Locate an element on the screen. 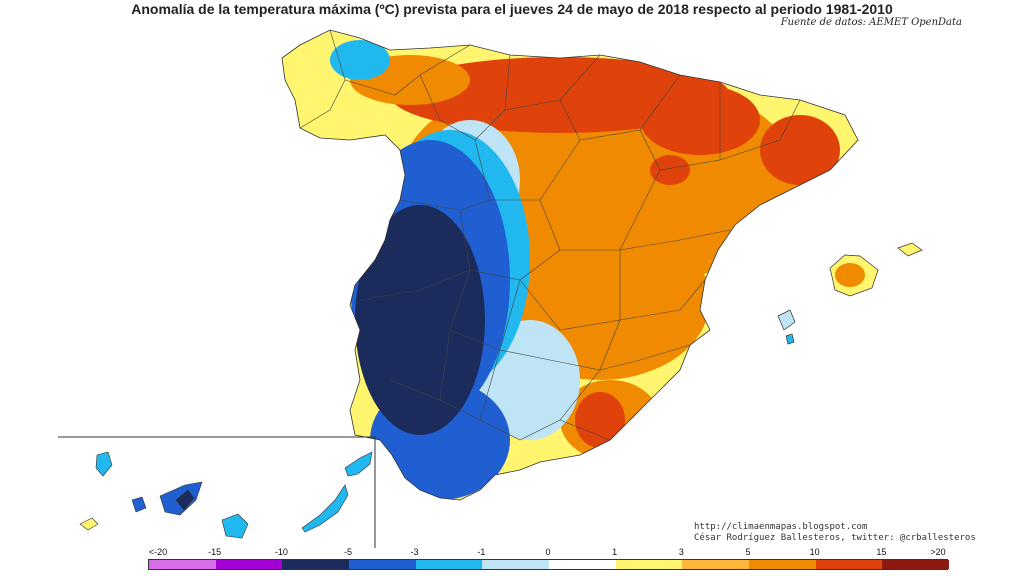 Image resolution: width=1024 pixels, height=576 pixels. color-legend: <-20 -15 -10 -5 -3 -1 0 1 3 5 10 15 >20 is located at coordinates (548, 561).